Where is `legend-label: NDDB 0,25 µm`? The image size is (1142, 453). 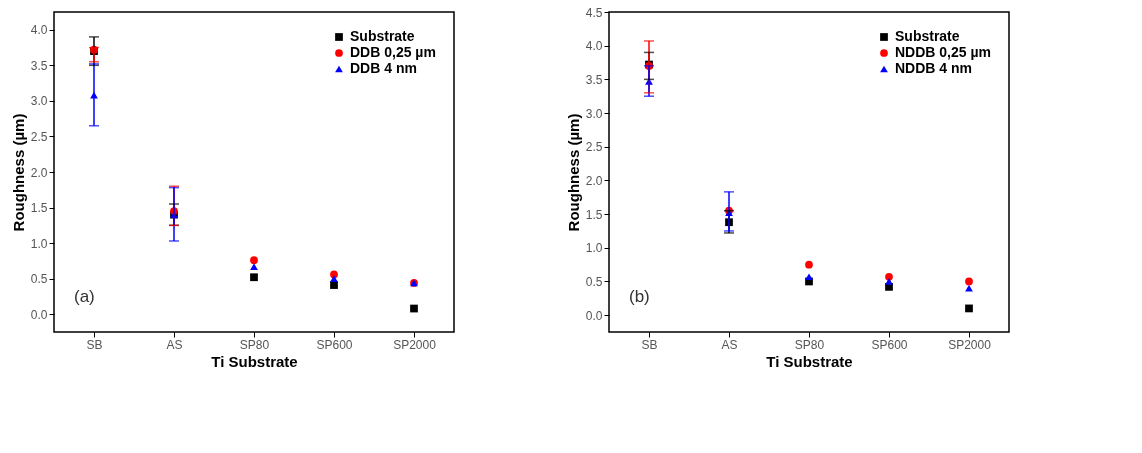 legend-label: NDDB 0,25 µm is located at coordinates (943, 52).